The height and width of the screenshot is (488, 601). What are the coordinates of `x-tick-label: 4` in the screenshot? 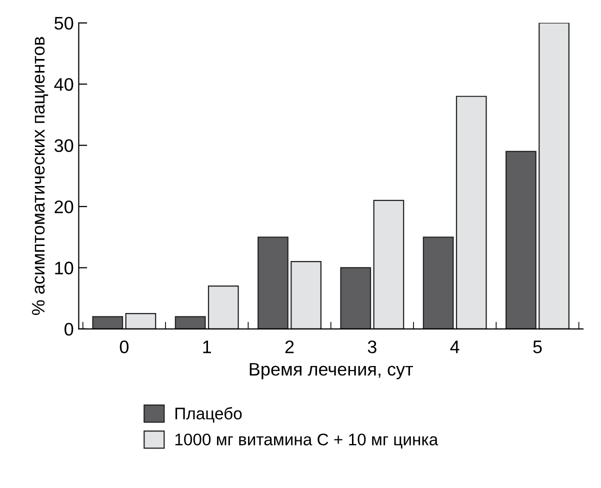 It's located at (455, 347).